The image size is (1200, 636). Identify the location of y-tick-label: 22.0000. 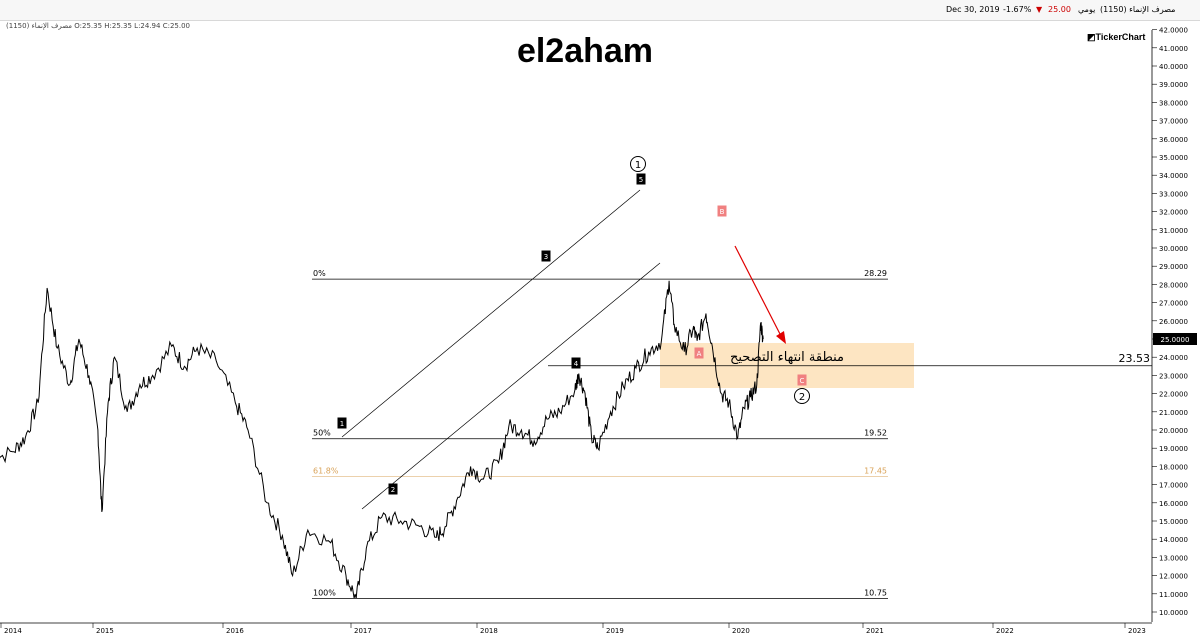
(1173, 395).